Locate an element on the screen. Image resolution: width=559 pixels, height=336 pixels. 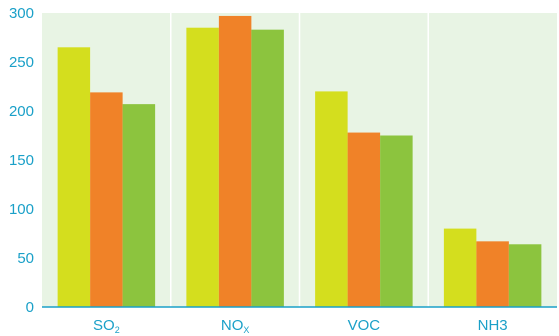
x-tick-label-nh3: NH3 is located at coordinates (493, 325).